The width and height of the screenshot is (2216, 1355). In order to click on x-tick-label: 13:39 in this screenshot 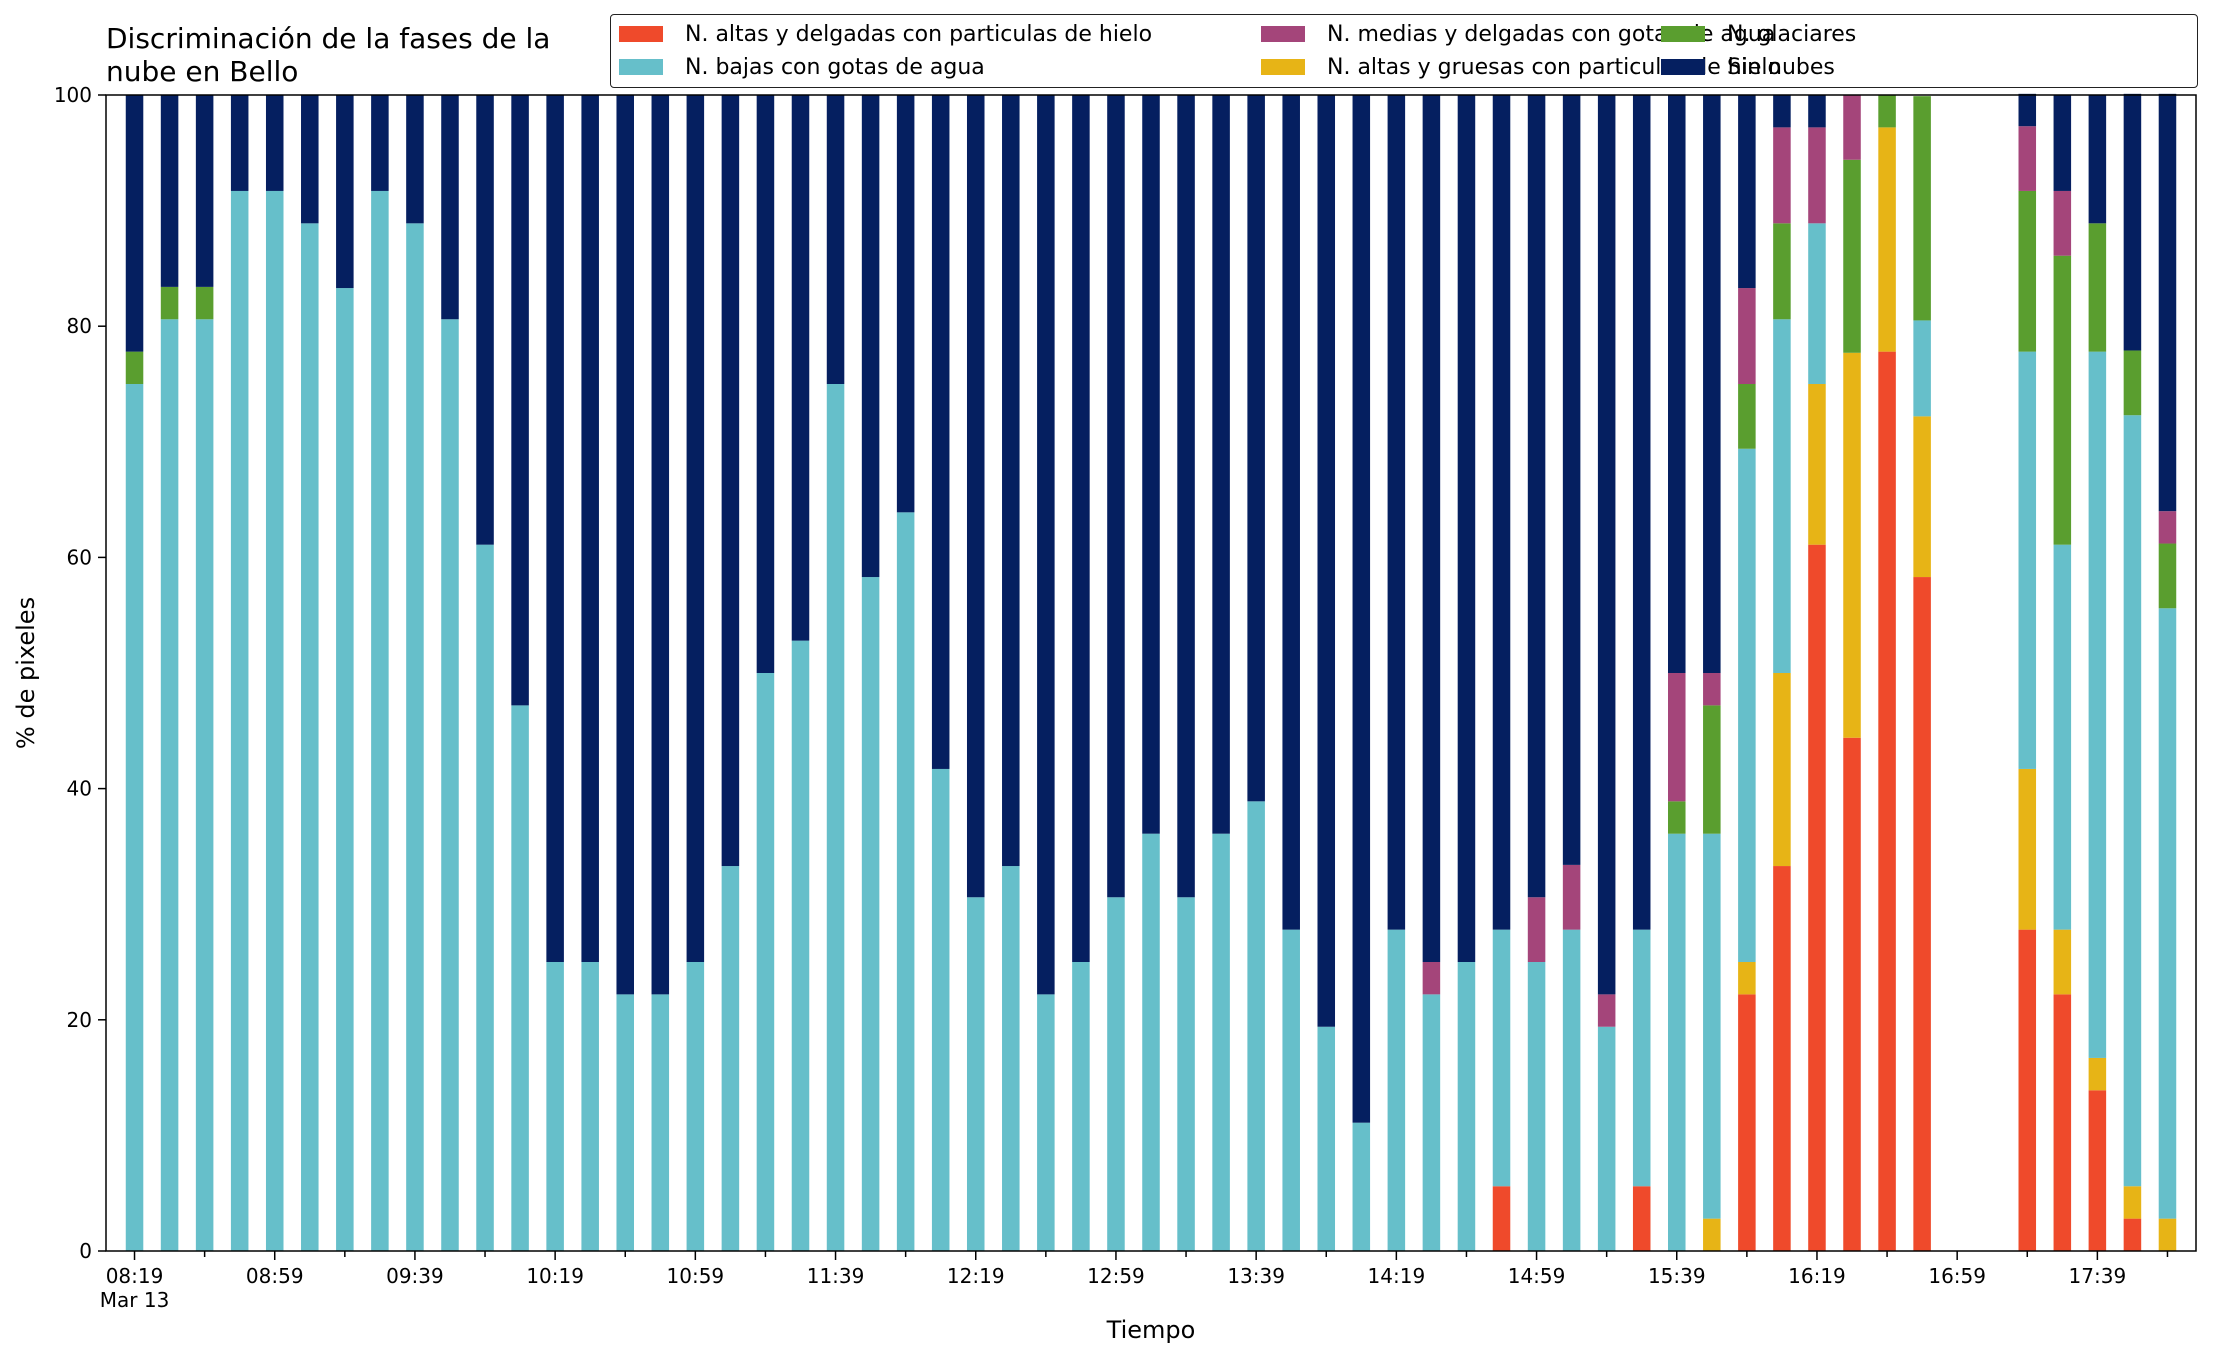, I will do `click(1256, 1276)`.